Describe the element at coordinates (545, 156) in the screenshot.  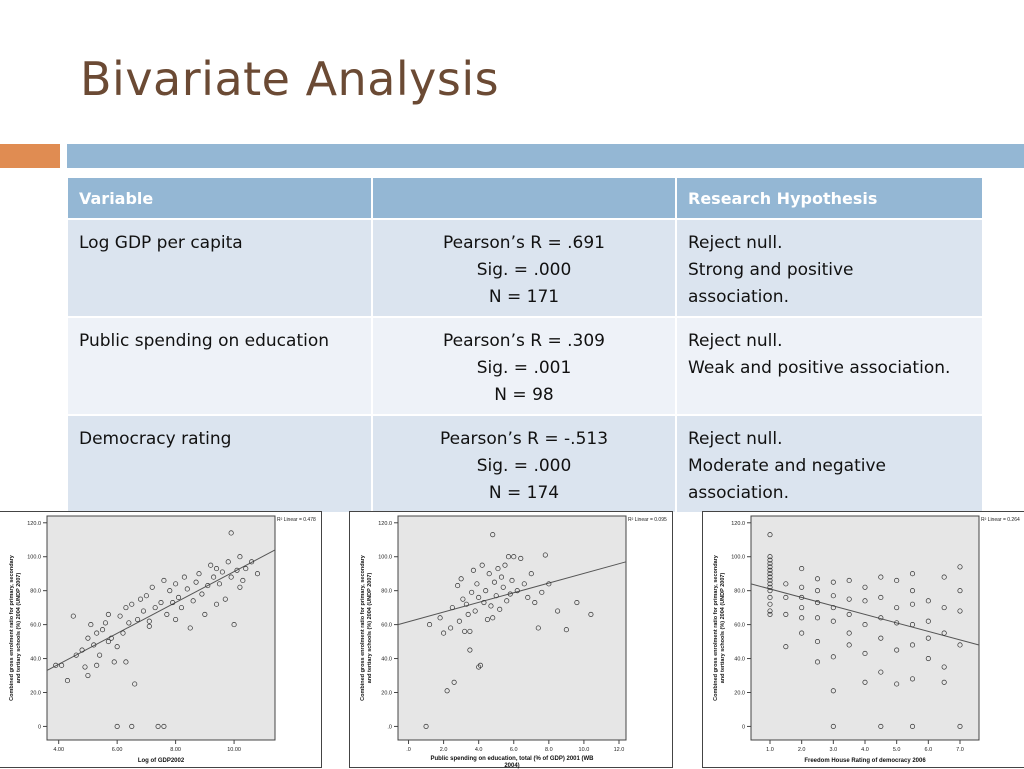
I see `accent-bar-blue` at that location.